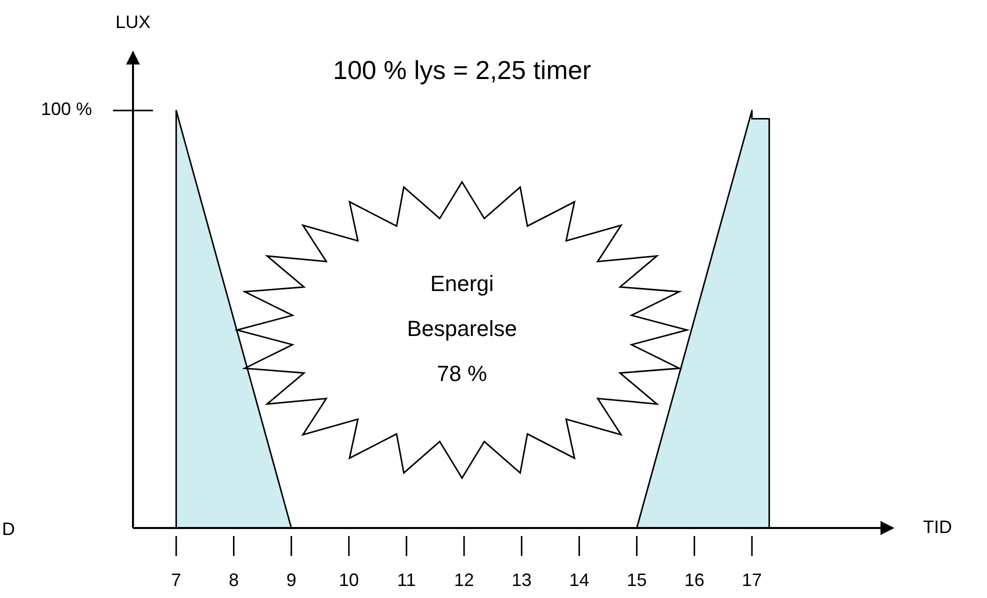 Image resolution: width=987 pixels, height=598 pixels. I want to click on x-tick-label: 10, so click(348, 580).